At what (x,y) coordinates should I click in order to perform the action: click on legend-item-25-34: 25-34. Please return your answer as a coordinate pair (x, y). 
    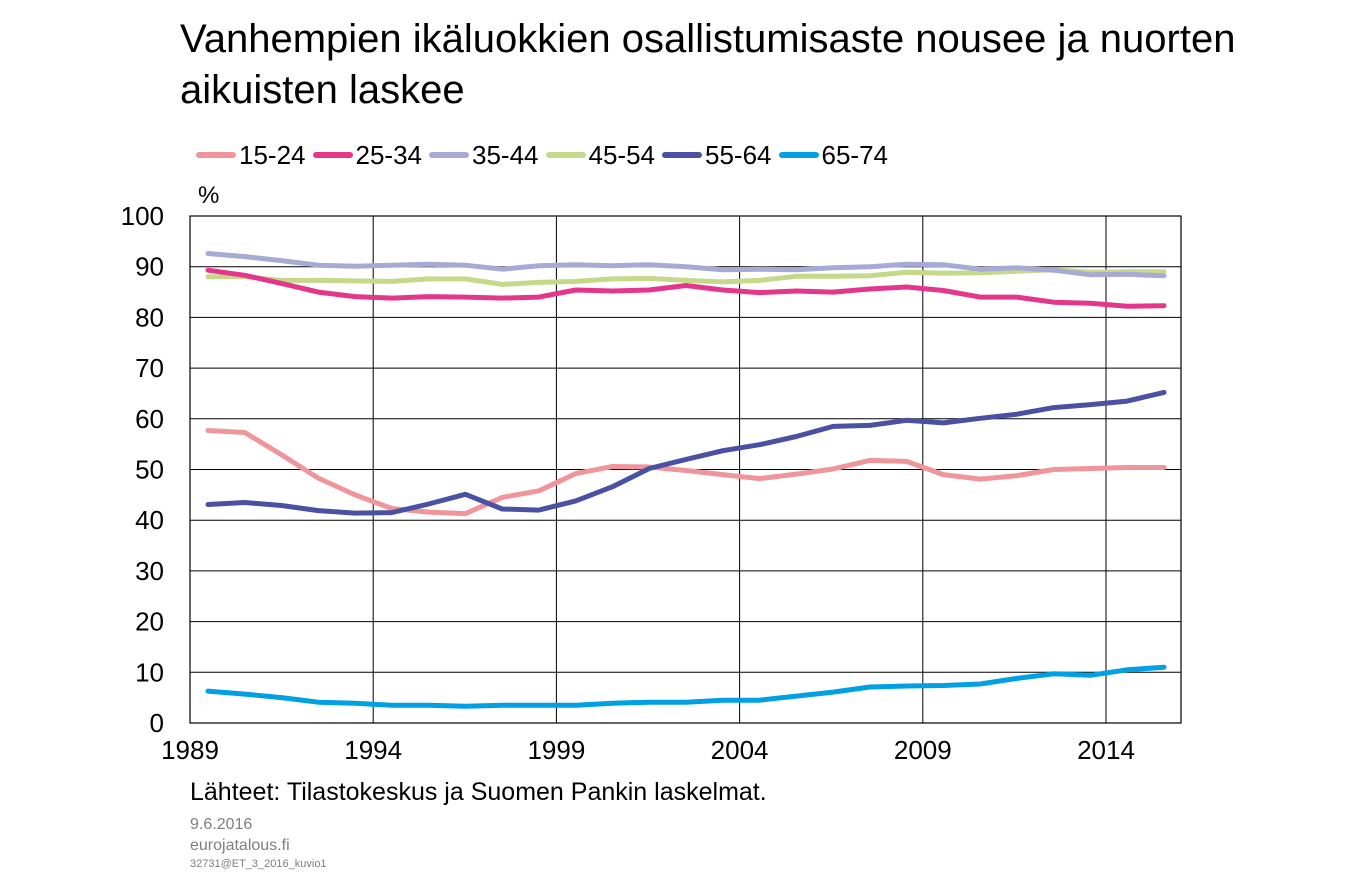
    Looking at the image, I should click on (367, 155).